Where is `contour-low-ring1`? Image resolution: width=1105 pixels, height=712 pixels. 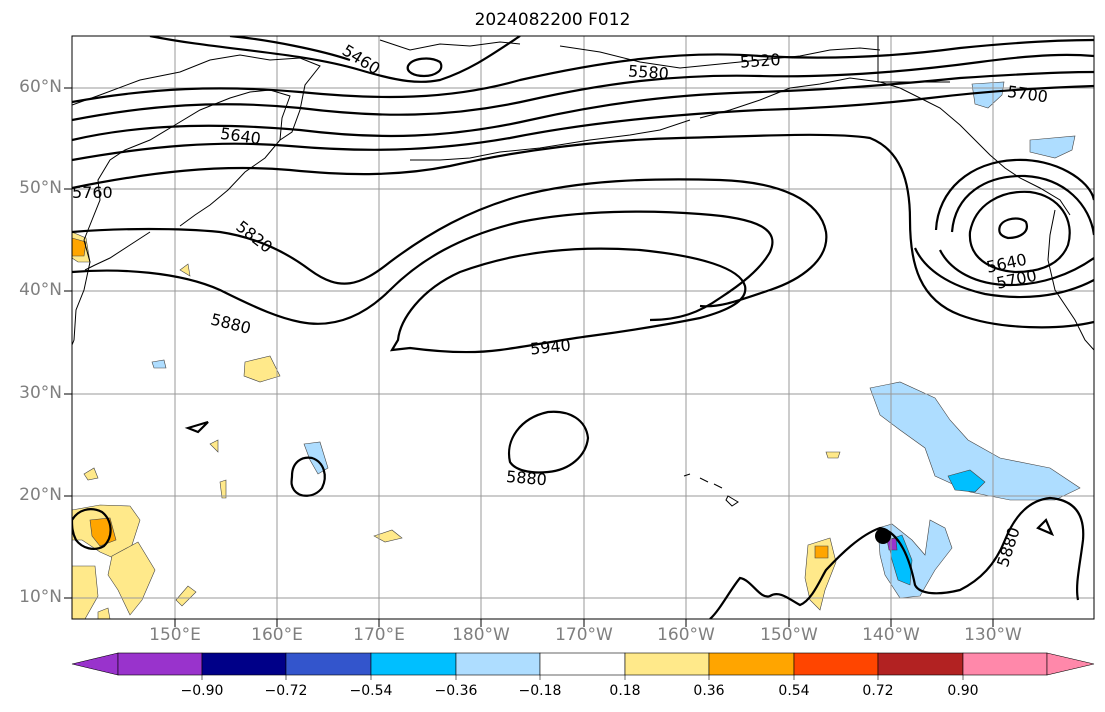 contour-low-ring1 is located at coordinates (1013, 228).